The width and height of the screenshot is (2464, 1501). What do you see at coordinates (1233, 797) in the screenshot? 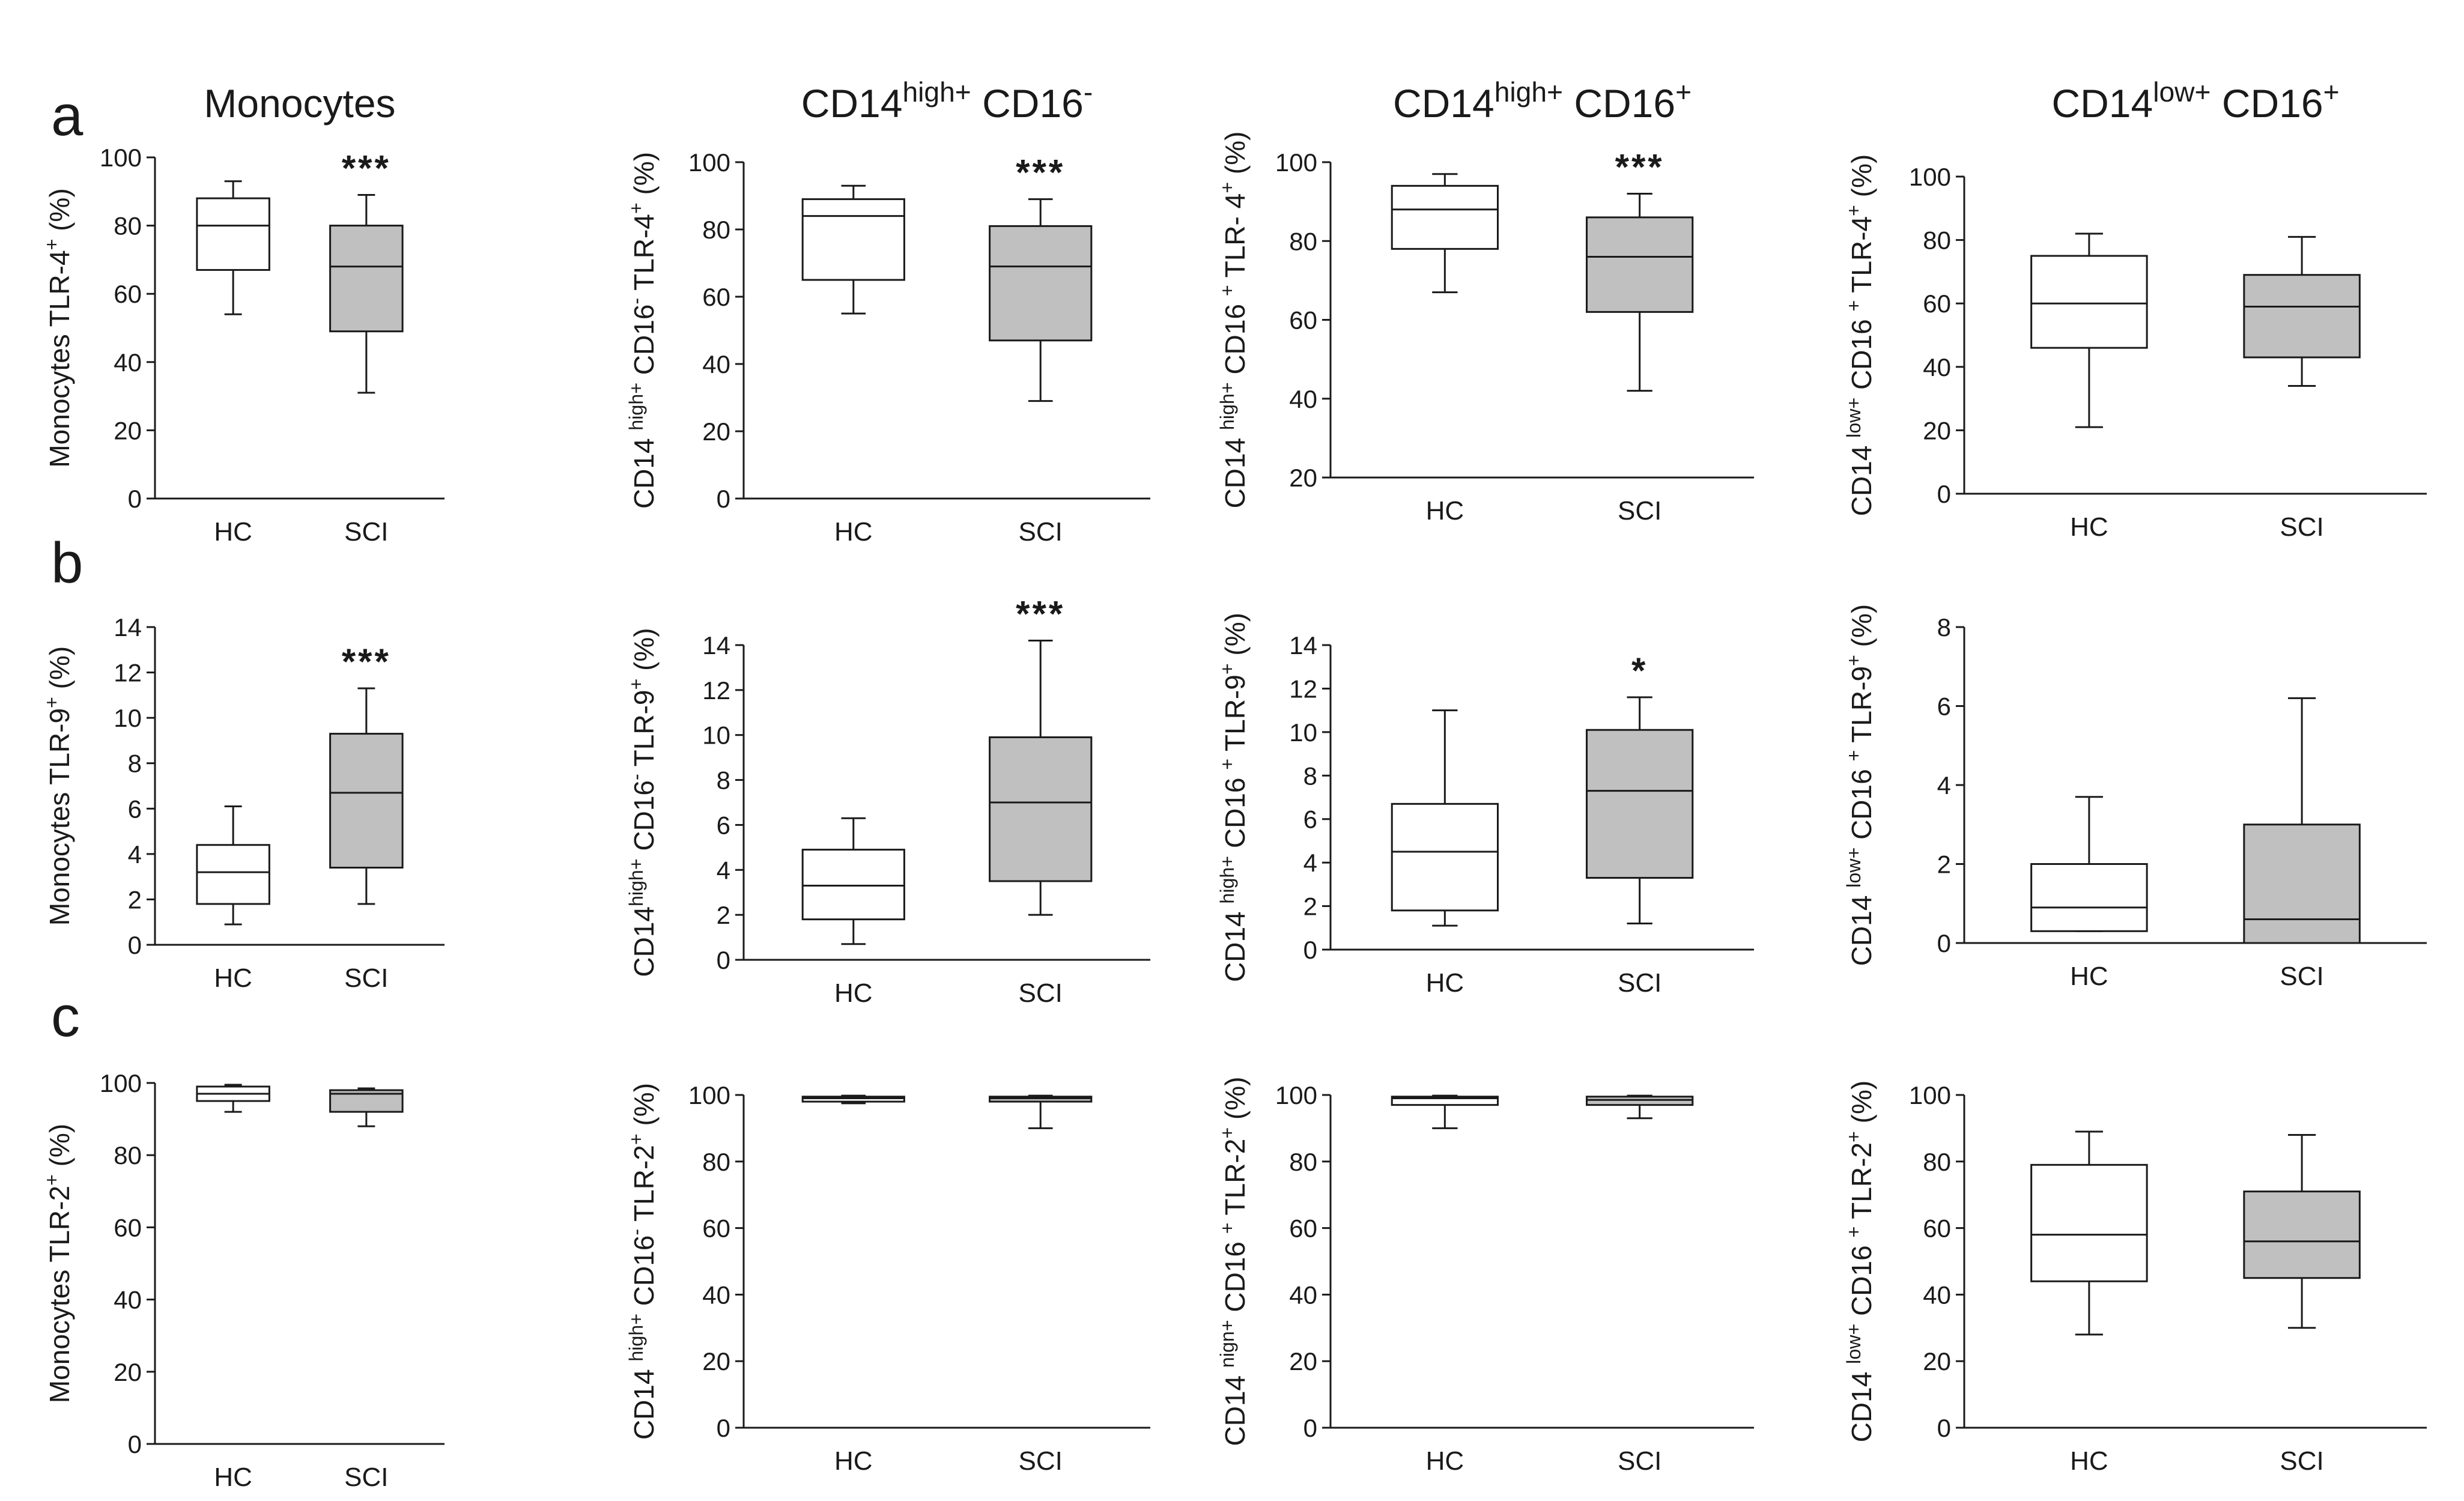
I see `y-axis-label: CD14 high+ CD16 + TLR-9+ (%)` at bounding box center [1233, 797].